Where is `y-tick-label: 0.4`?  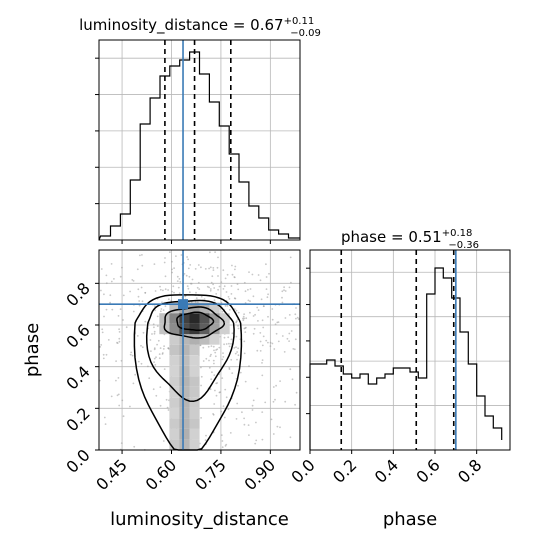
y-tick-label: 0.4 is located at coordinates (77, 377).